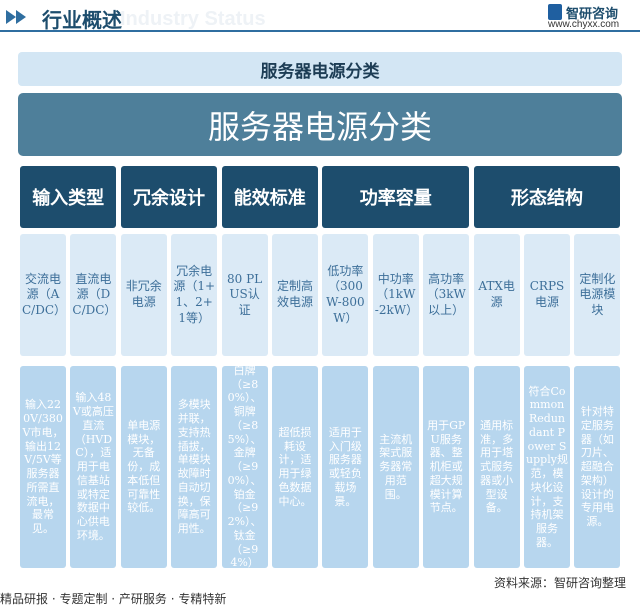  What do you see at coordinates (93, 467) in the screenshot?
I see `item-description: 输入48V或高压直流（HVDC），适用于电信基站或特定数据中心供电环境。` at bounding box center [93, 467].